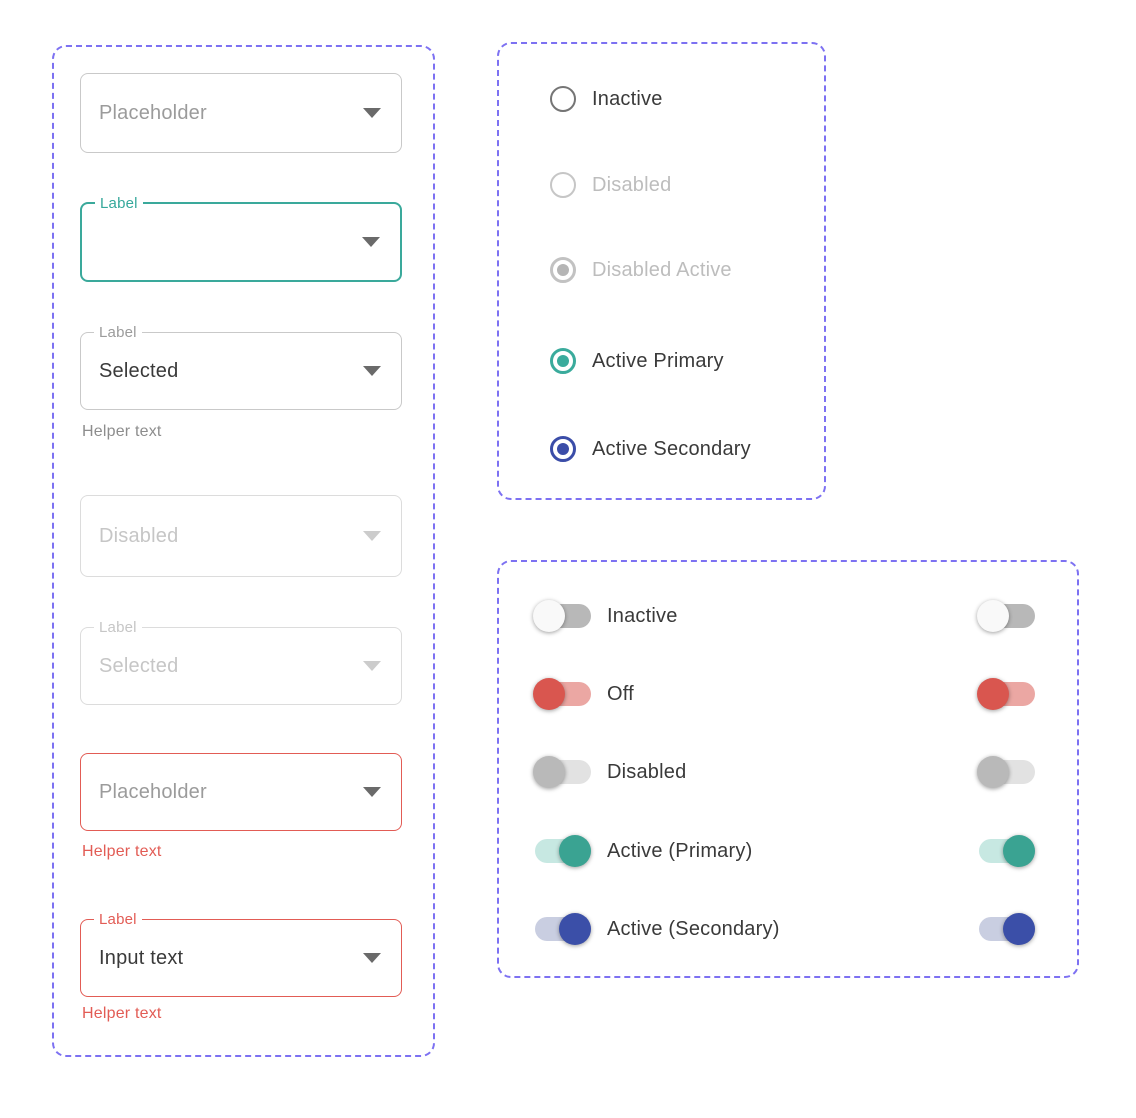  What do you see at coordinates (647, 771) in the screenshot?
I see `toggle-label: Disabled` at bounding box center [647, 771].